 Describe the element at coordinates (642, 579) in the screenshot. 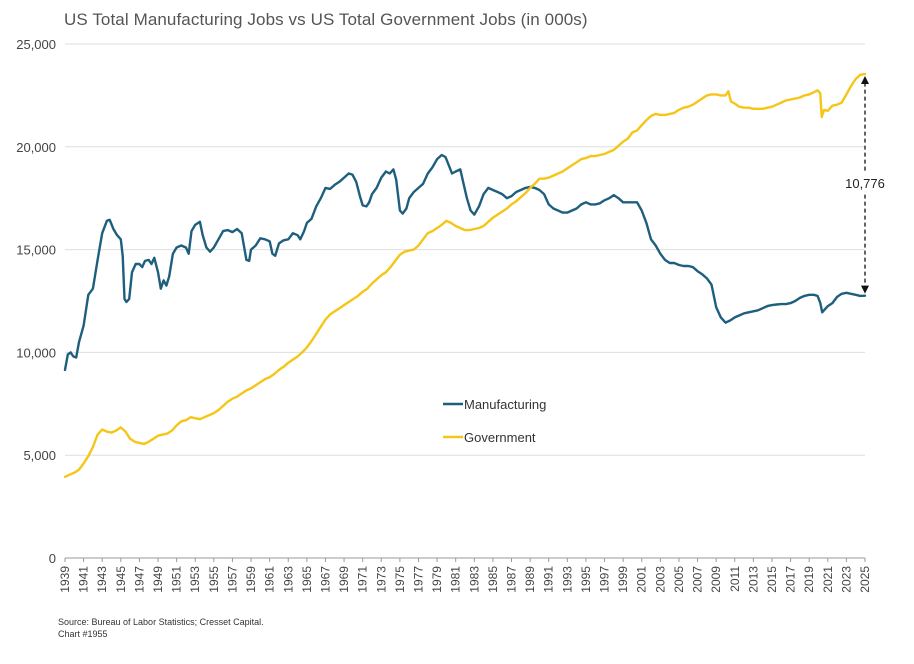

I see `x-tick-label: 2001` at that location.